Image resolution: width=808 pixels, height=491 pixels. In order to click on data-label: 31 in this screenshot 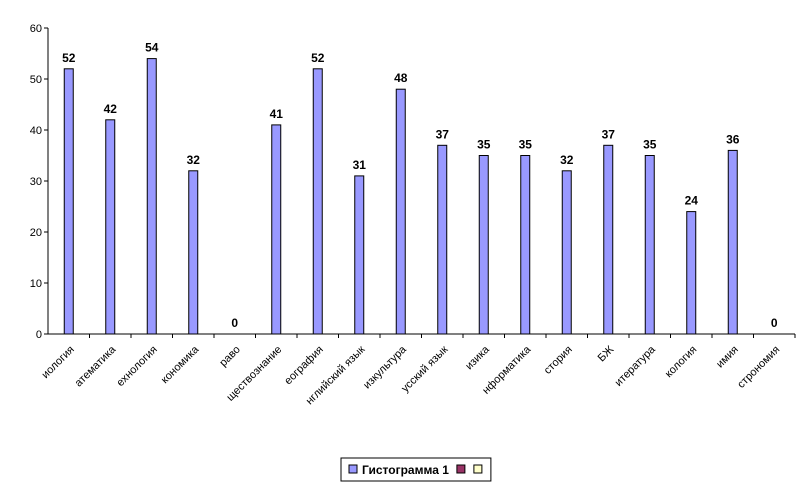, I will do `click(360, 165)`.